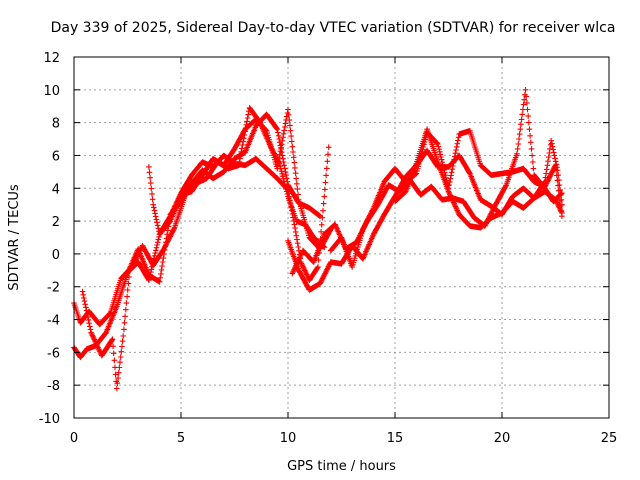 This screenshot has width=640, height=480. I want to click on y-tick-label: 12, so click(51, 58).